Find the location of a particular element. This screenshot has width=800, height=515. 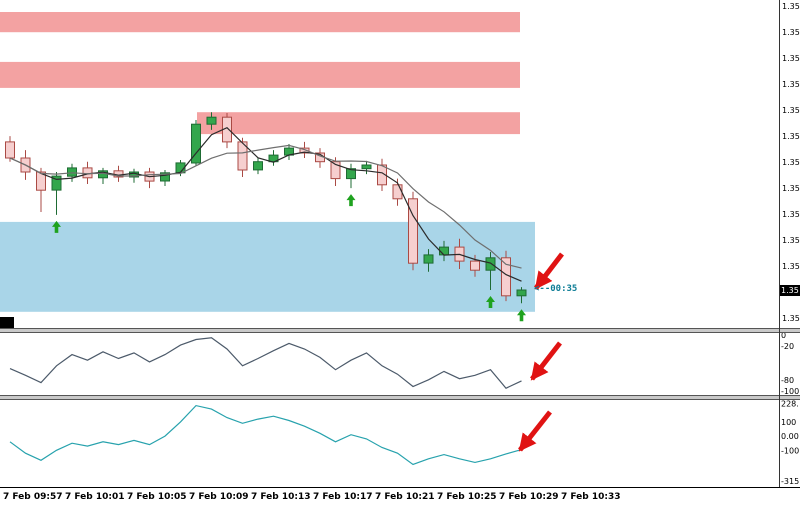

indicator-axis-label: -315 is located at coordinates (790, 481).